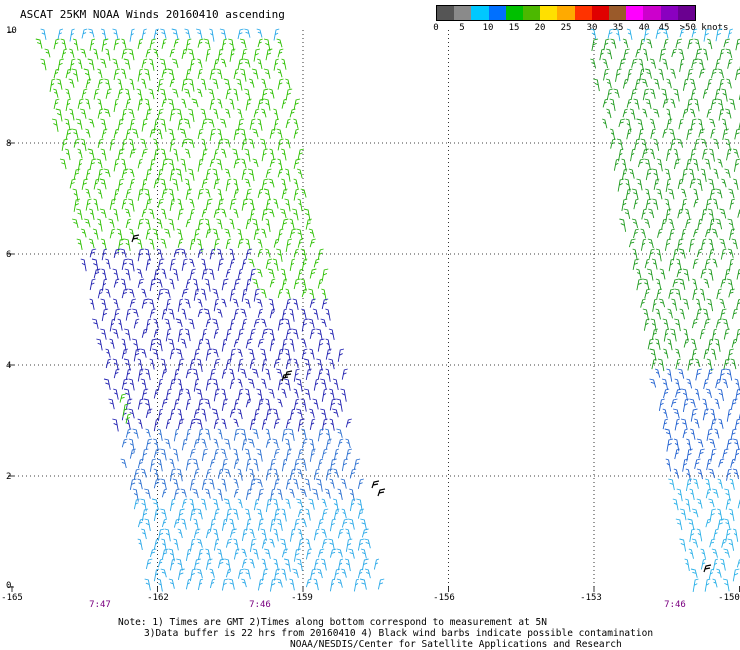 This screenshot has width=740, height=650. Describe the element at coordinates (100, 605) in the screenshot. I see `time-label: 7:47` at that location.